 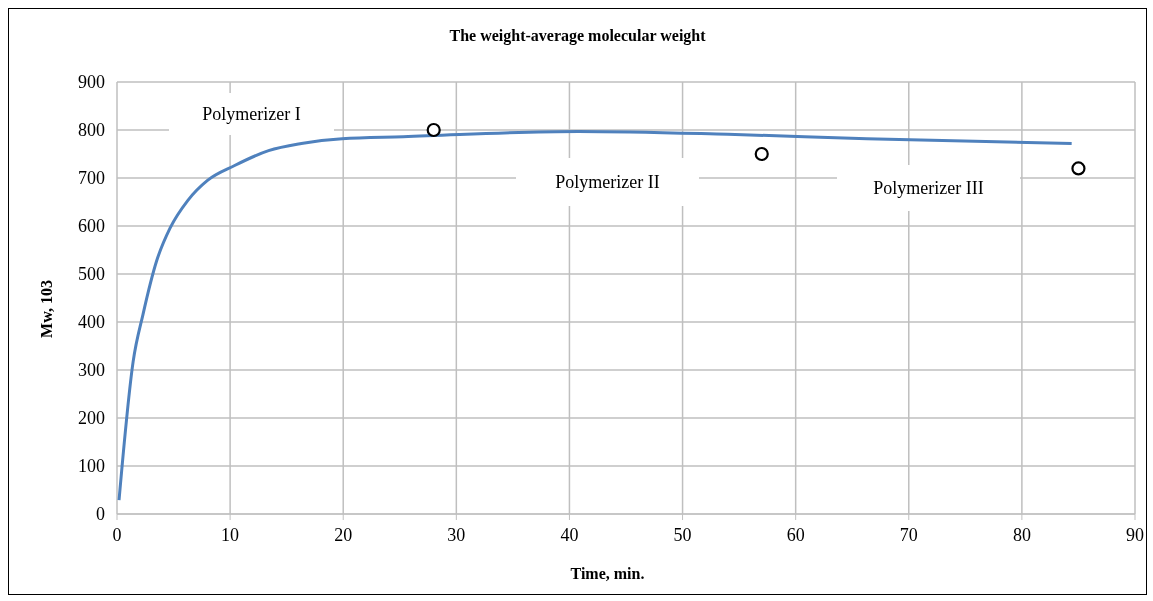 I want to click on x-axis-title: Time, min., so click(x=607, y=574).